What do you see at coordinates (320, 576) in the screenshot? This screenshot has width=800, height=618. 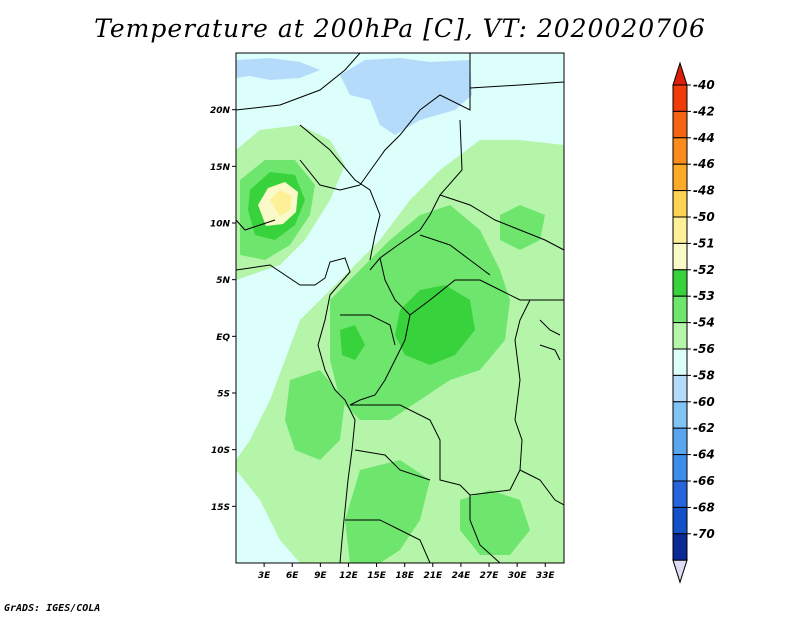 I see `lon-tick-label: 9E` at bounding box center [320, 576].